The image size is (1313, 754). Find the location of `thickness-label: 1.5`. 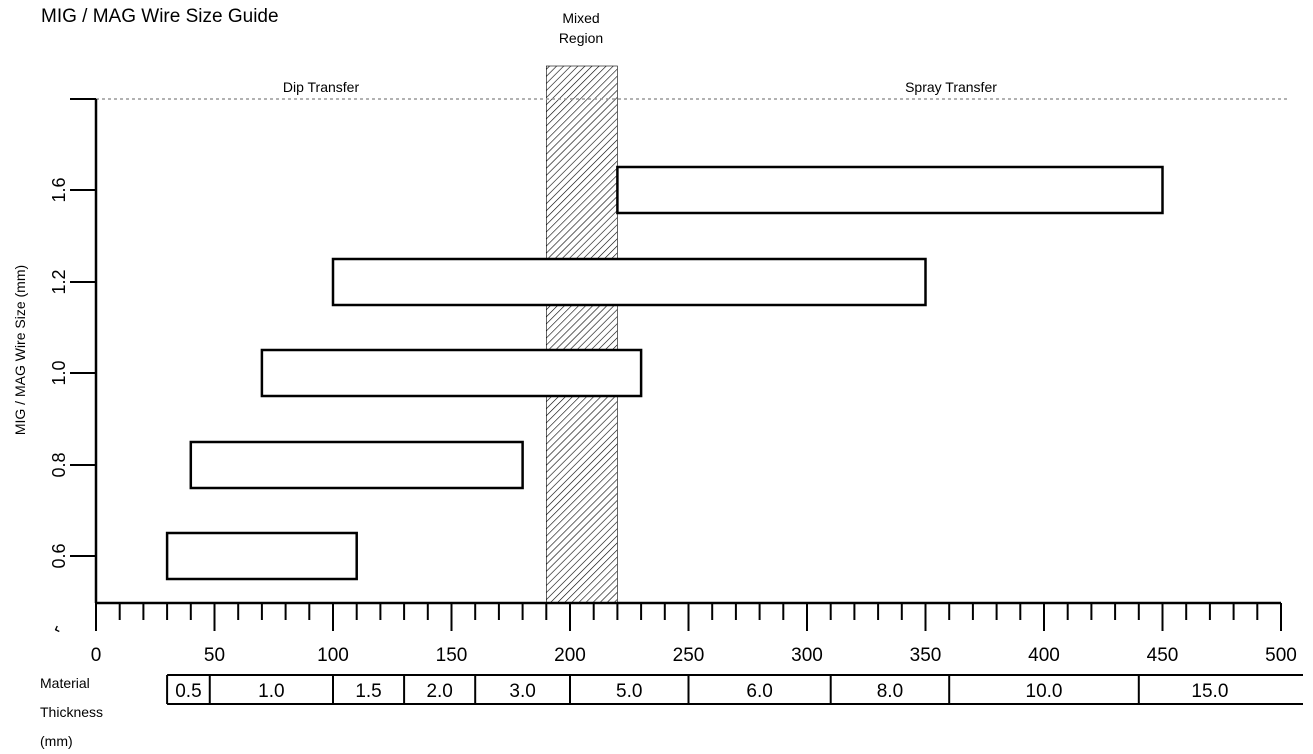

thickness-label: 1.5 is located at coordinates (368, 691).